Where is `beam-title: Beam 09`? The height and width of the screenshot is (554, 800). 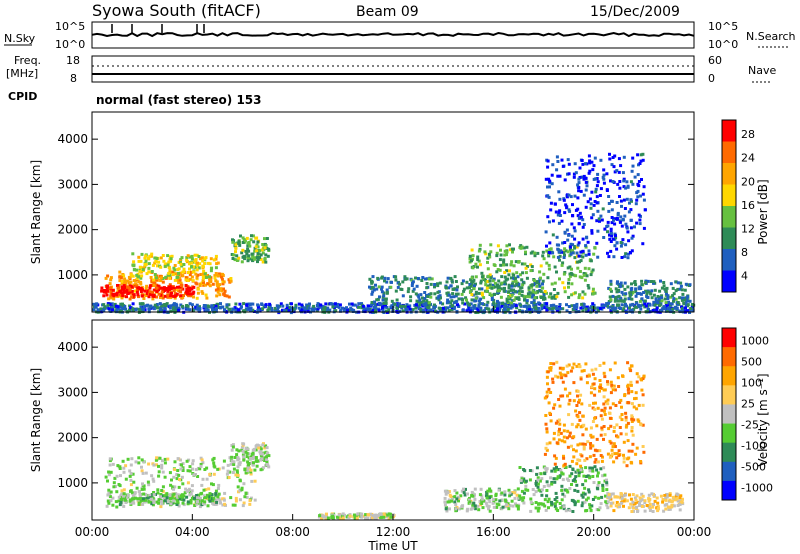
beam-title: Beam 09 is located at coordinates (387, 12).